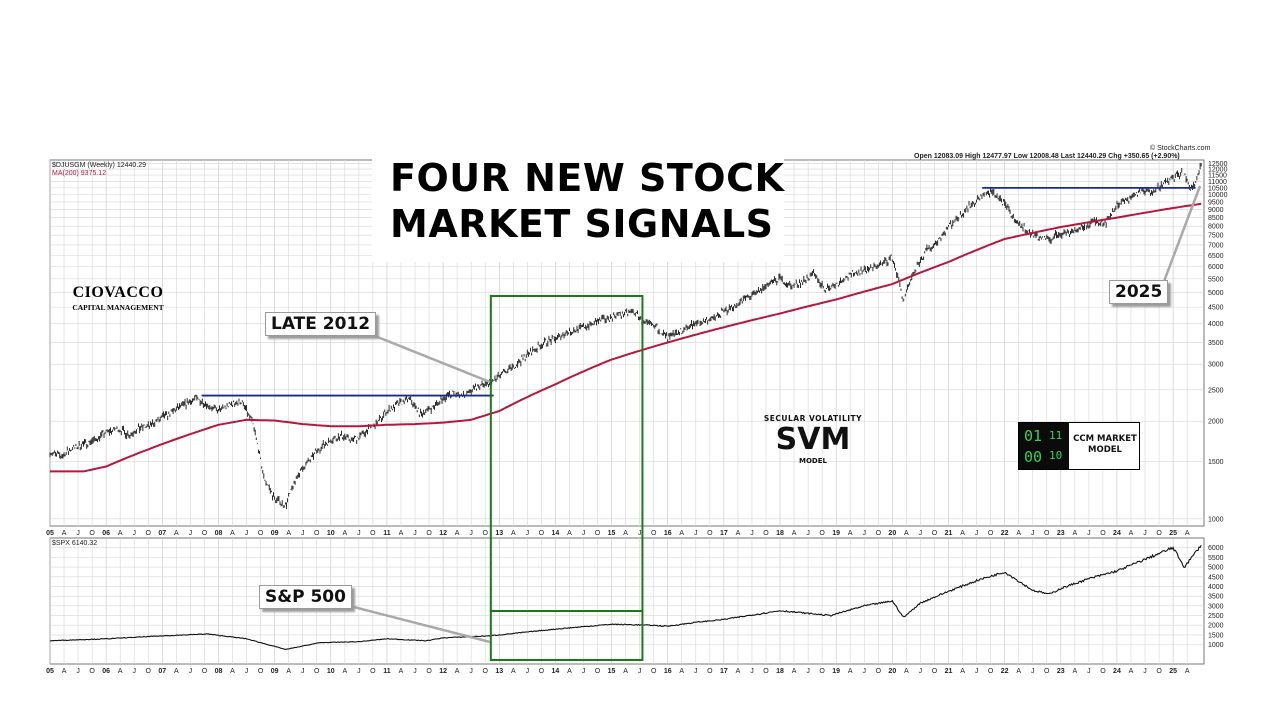 Image resolution: width=1280 pixels, height=720 pixels. I want to click on spx-line, so click(625, 597).